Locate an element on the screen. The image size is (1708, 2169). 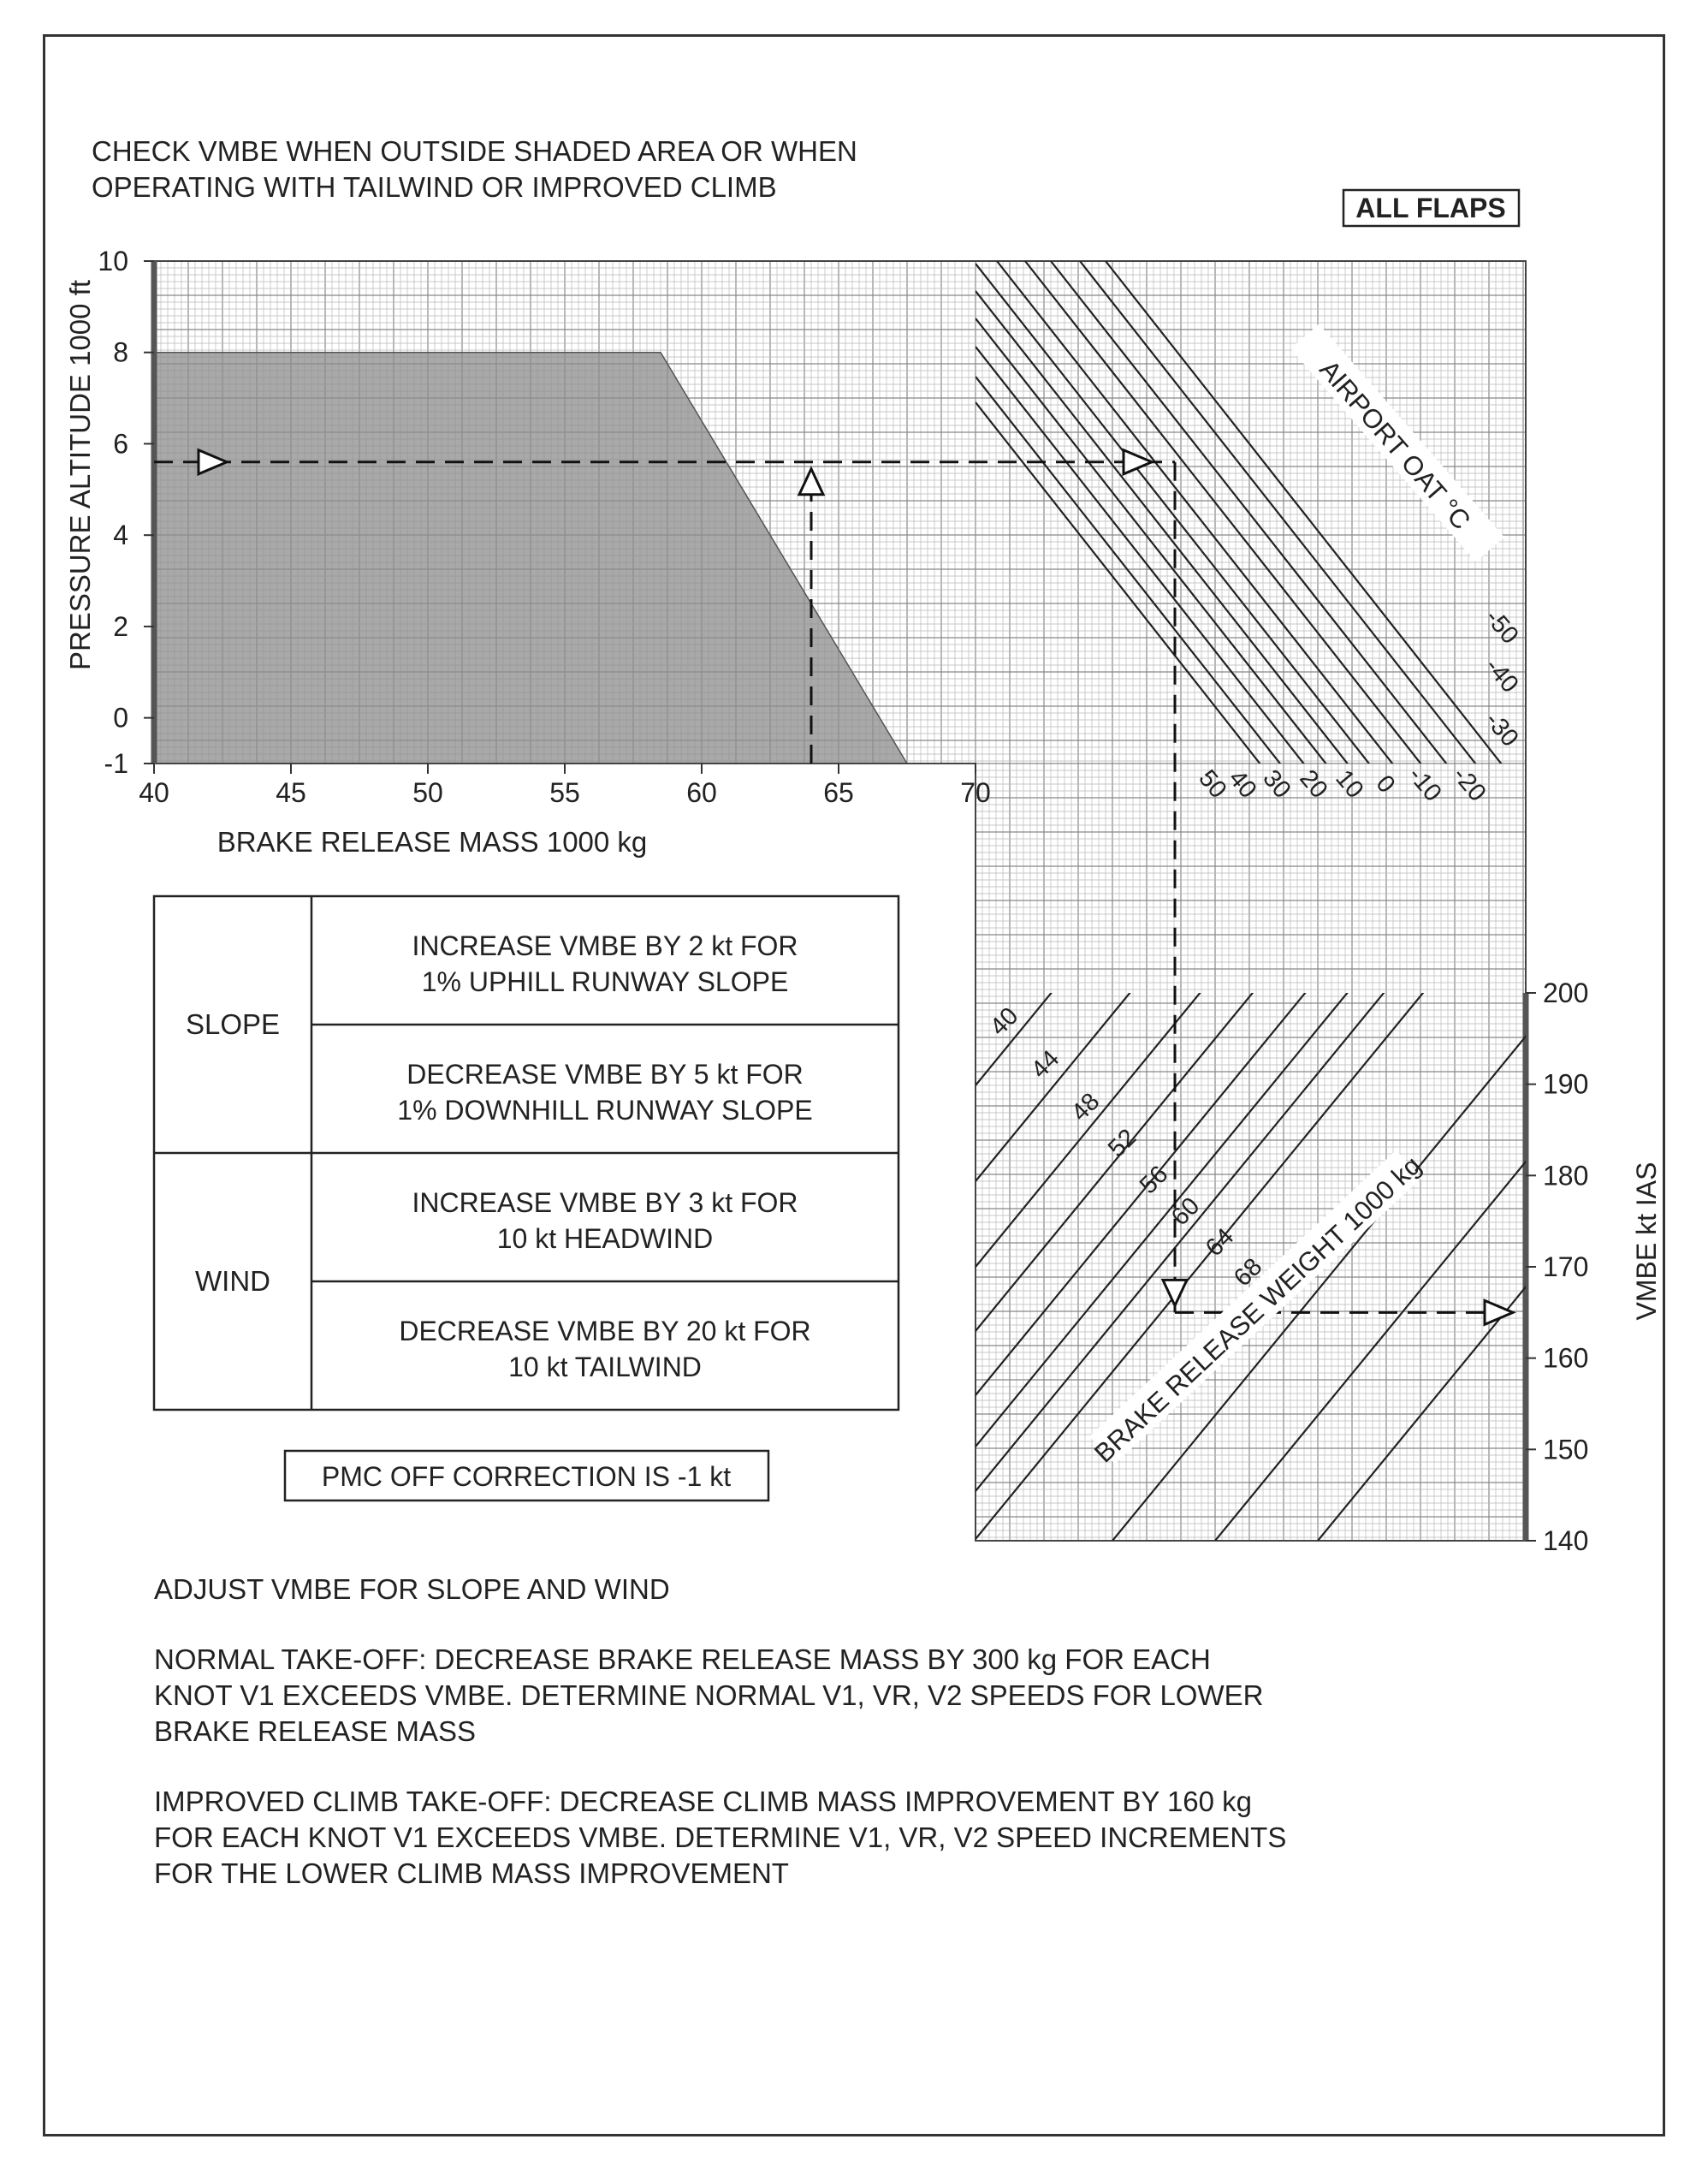
x-tick-label: 40 is located at coordinates (154, 792).